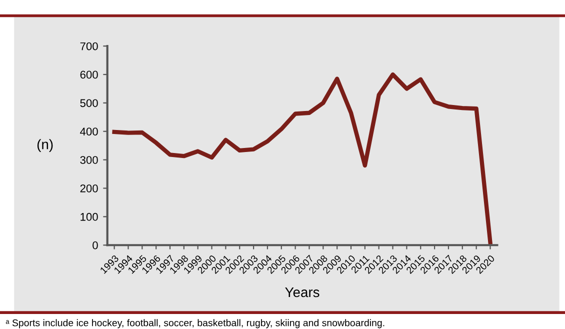 This screenshot has height=329, width=565. Describe the element at coordinates (195, 323) in the screenshot. I see `text: ᵃ Sports include ice hockey, football, soccer, basketball, rugby, skiing and snowboarding.` at that location.